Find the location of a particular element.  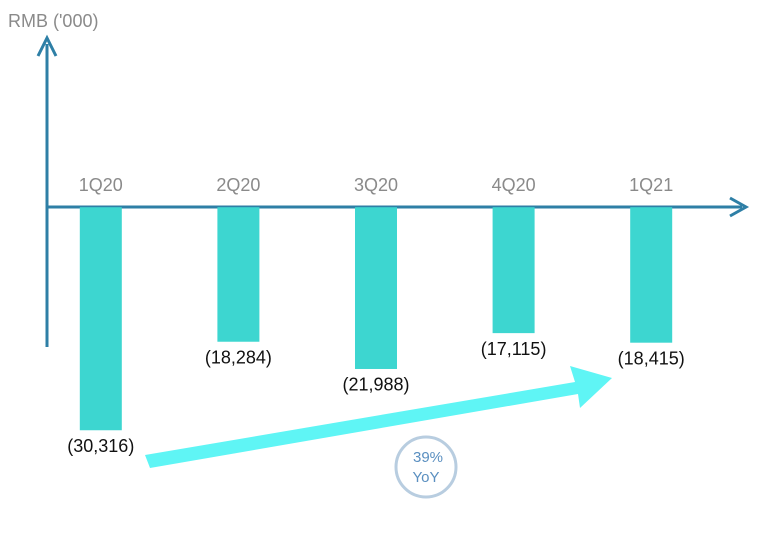

y-axis-arrow is located at coordinates (47, 45).